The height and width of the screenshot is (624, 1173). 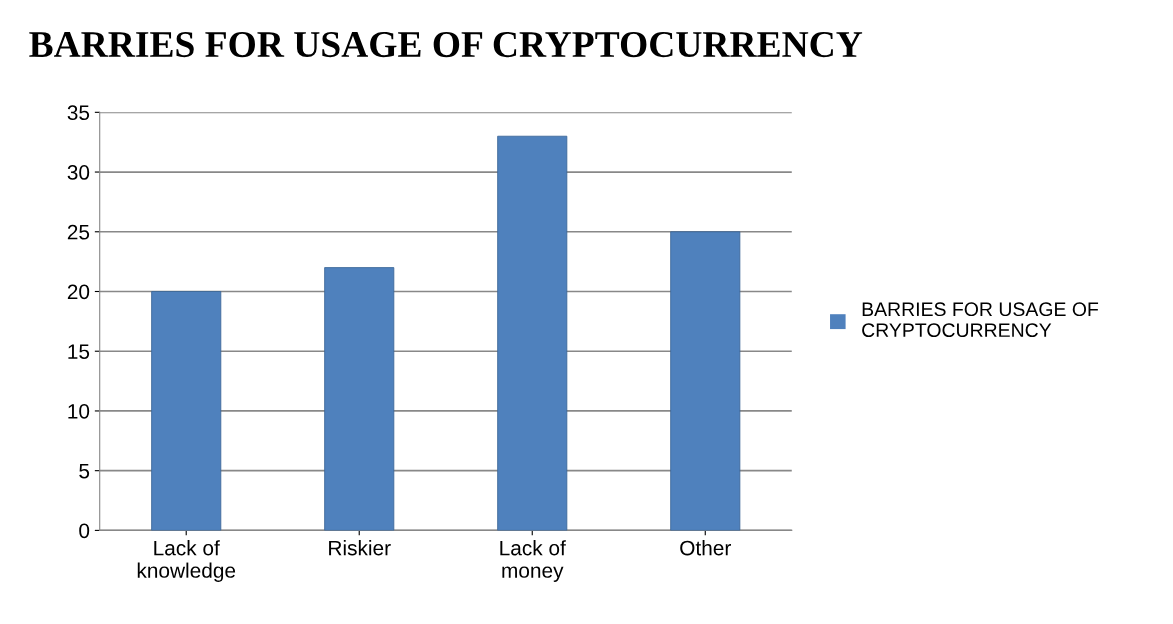 I want to click on y-tick-label: 0, so click(x=84, y=531).